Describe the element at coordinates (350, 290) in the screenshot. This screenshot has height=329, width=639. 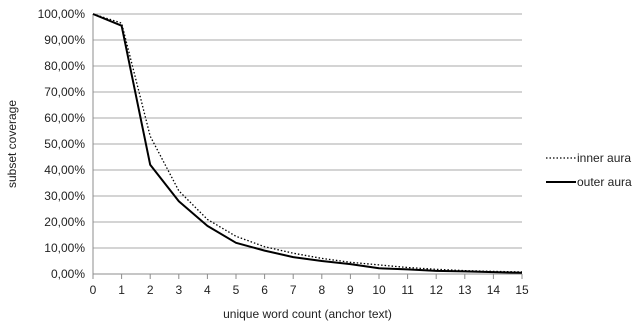
I see `x-tick-label: 9` at that location.